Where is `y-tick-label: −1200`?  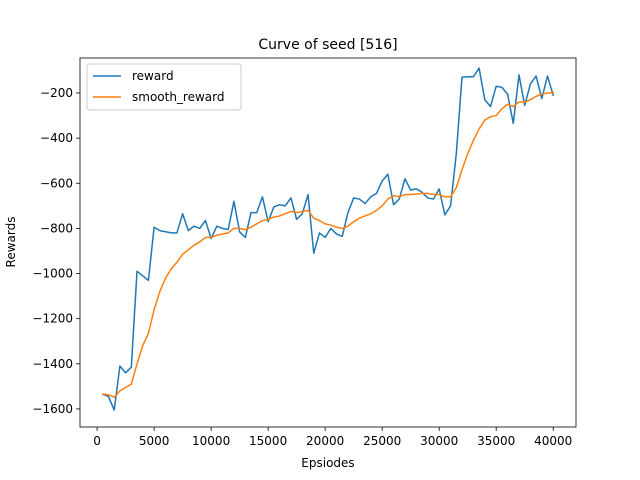
y-tick-label: −1200 is located at coordinates (52, 319).